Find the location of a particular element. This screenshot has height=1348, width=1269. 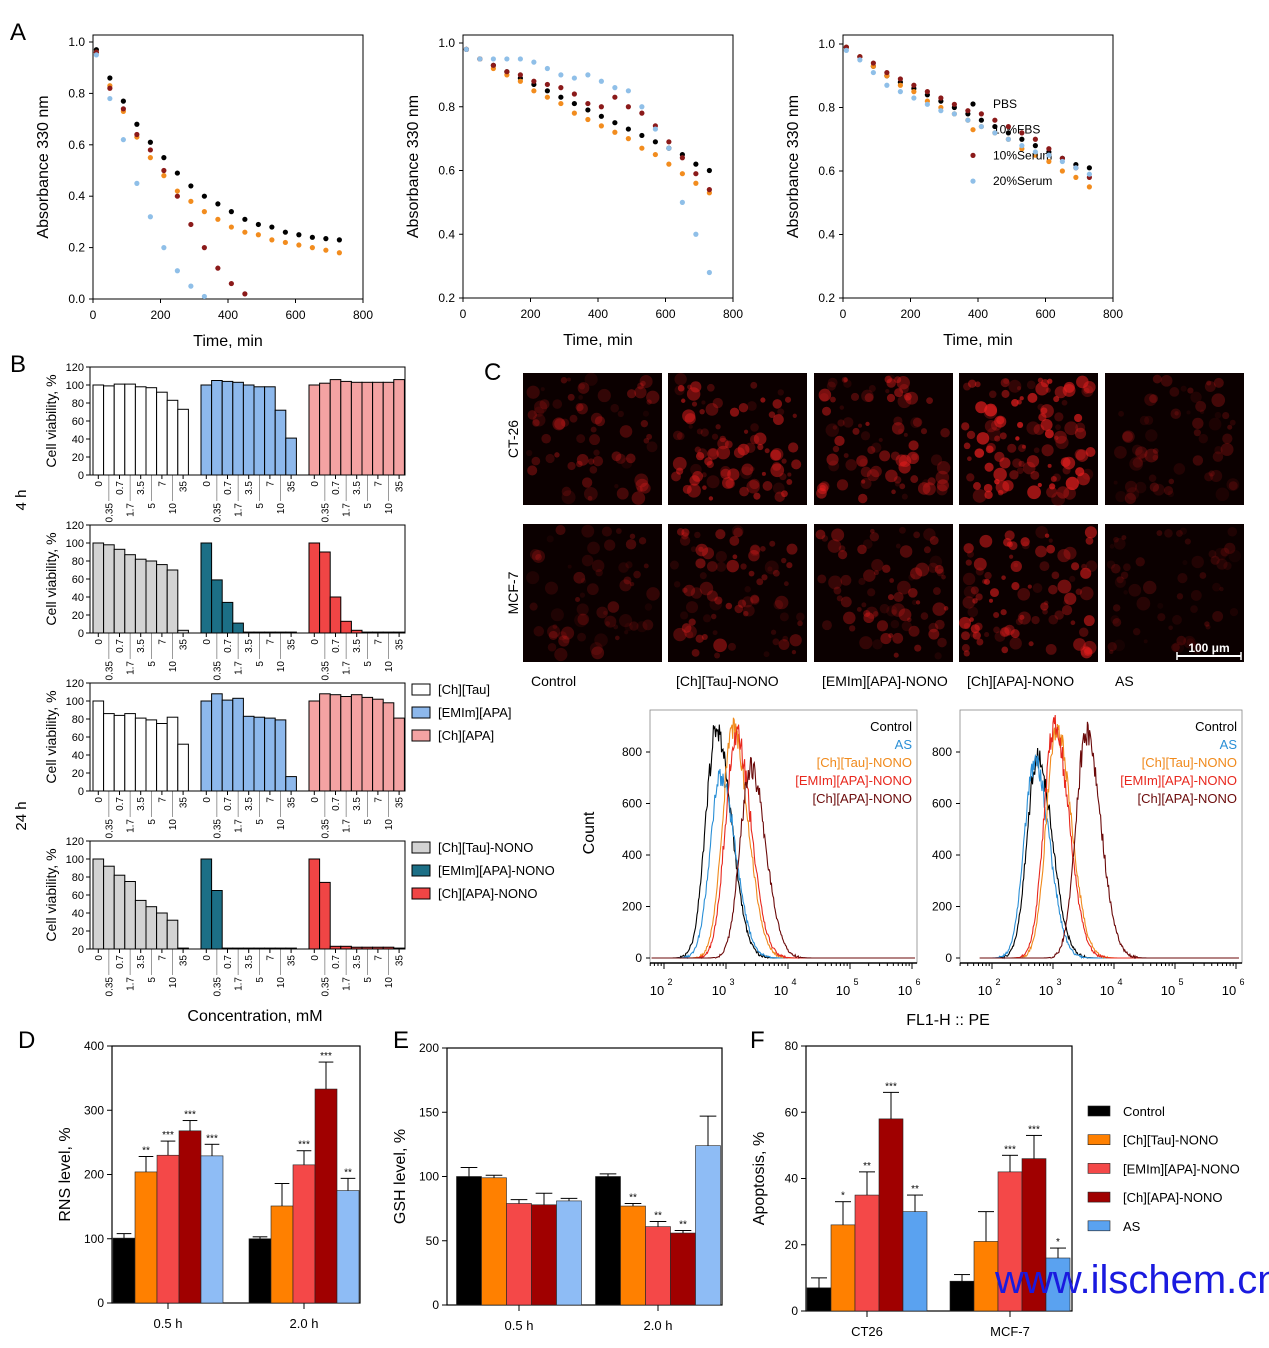

y-tick-label: 1.0 is located at coordinates (826, 44).